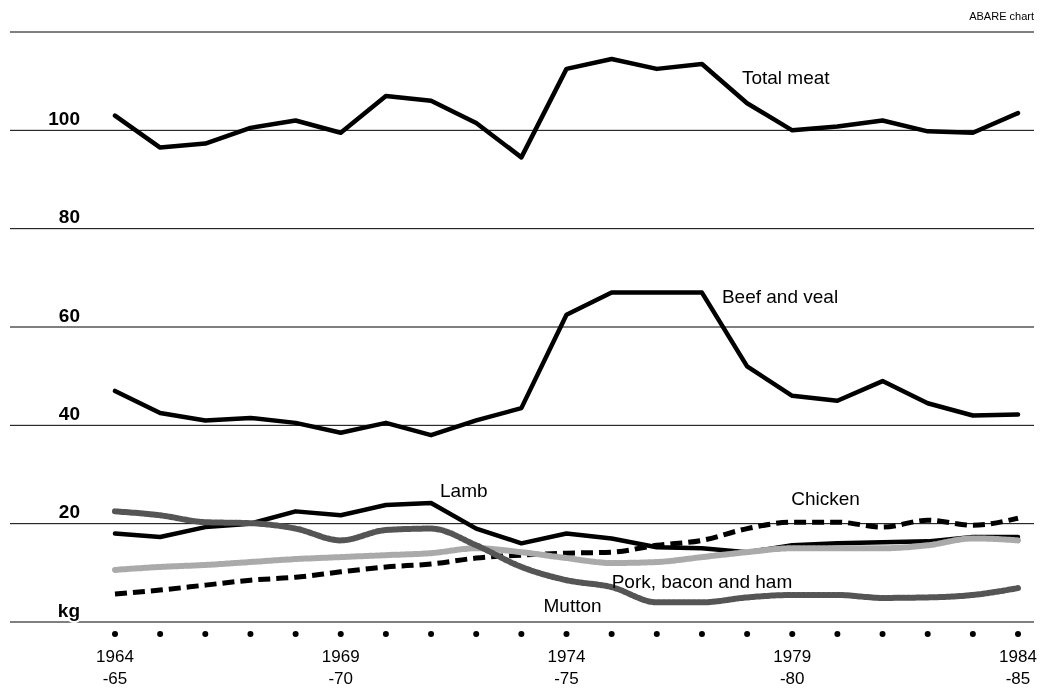 The image size is (1044, 692). Describe the element at coordinates (115, 667) in the screenshot. I see `x-tick-label: 1964 -65` at that location.